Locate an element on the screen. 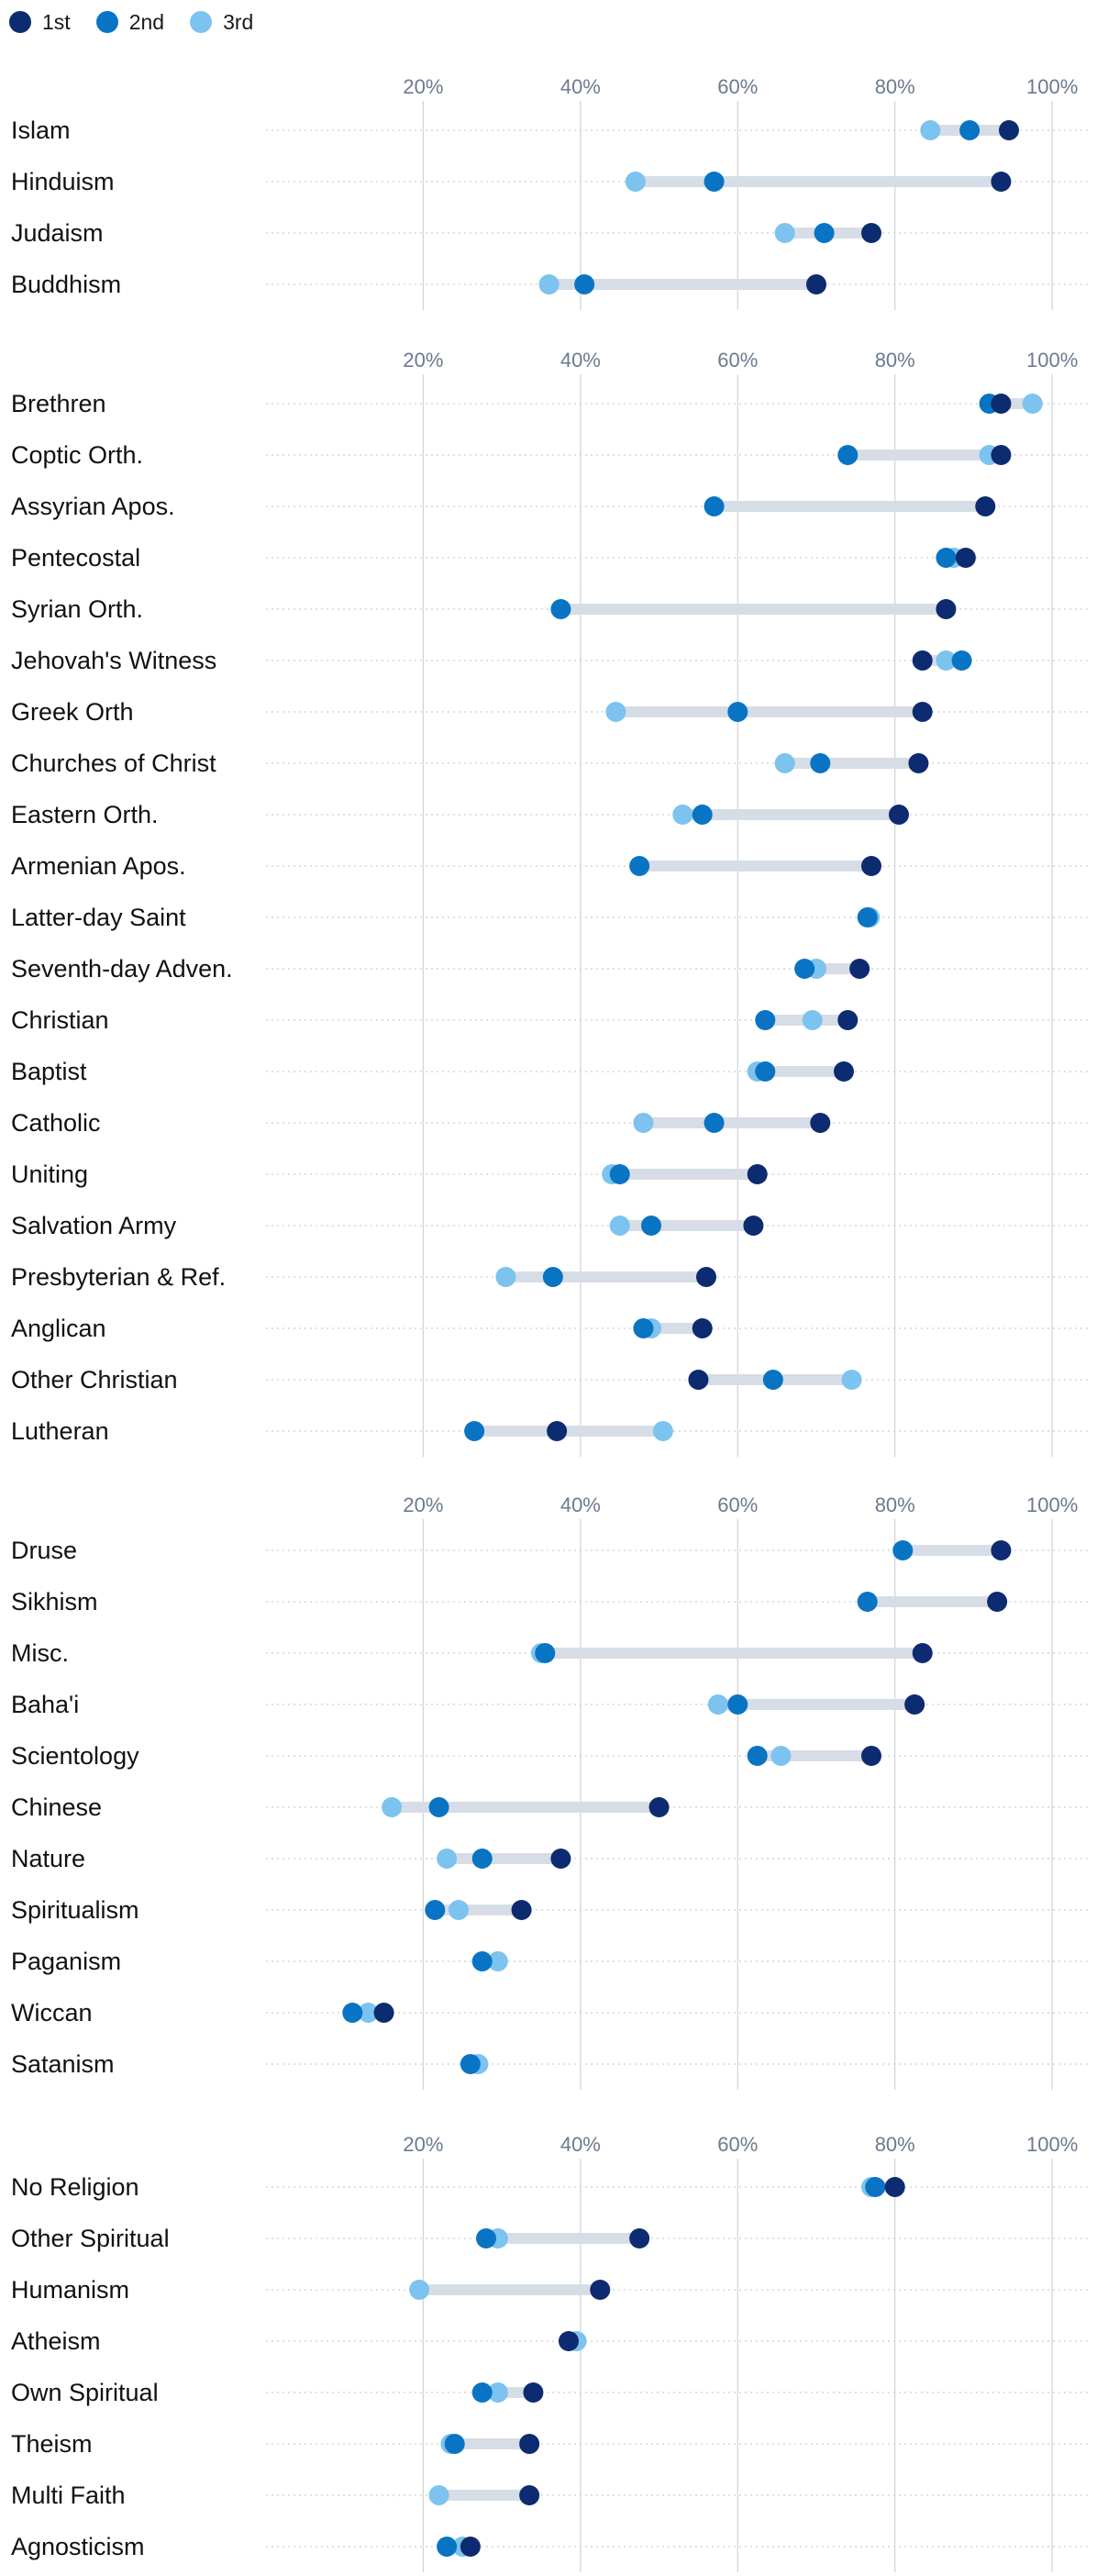  row-label: Multi Faith is located at coordinates (68, 2495).